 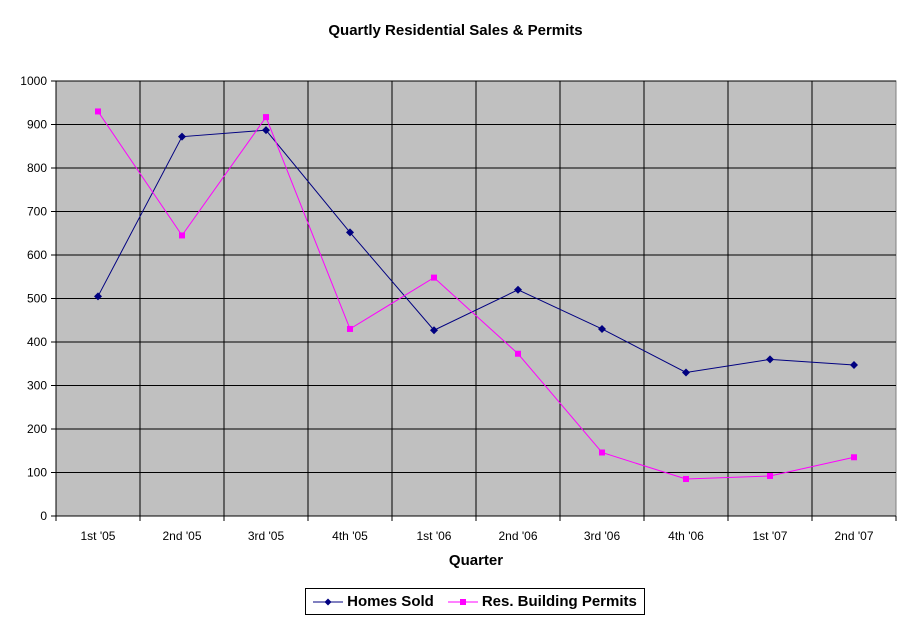 What do you see at coordinates (37, 255) in the screenshot?
I see `y-tick-label: 600` at bounding box center [37, 255].